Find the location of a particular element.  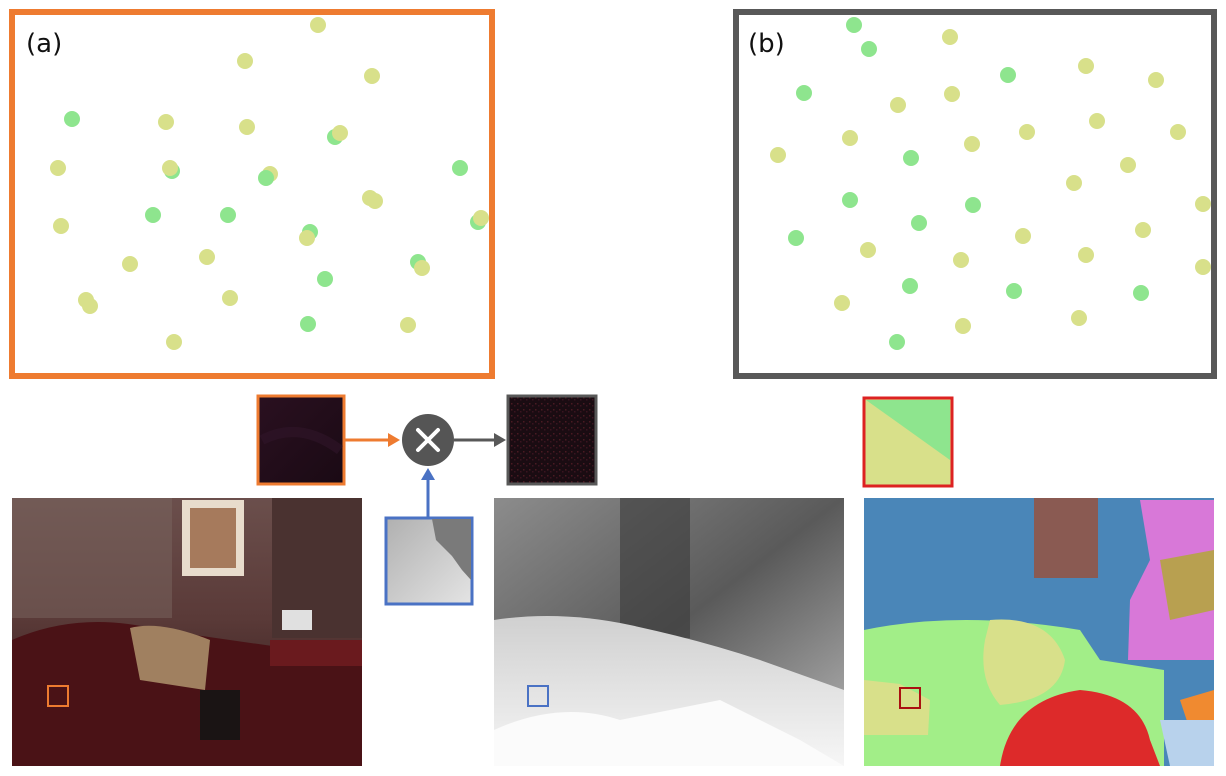

arrow-depth-to-multiply is located at coordinates (428, 493).